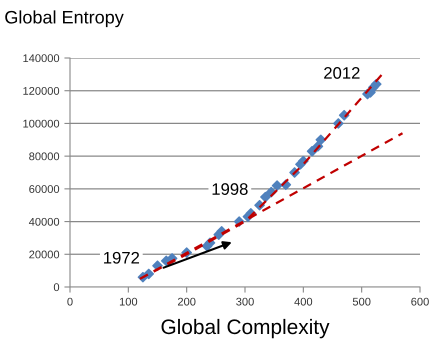  I want to click on annotation: 1998, so click(230, 189).